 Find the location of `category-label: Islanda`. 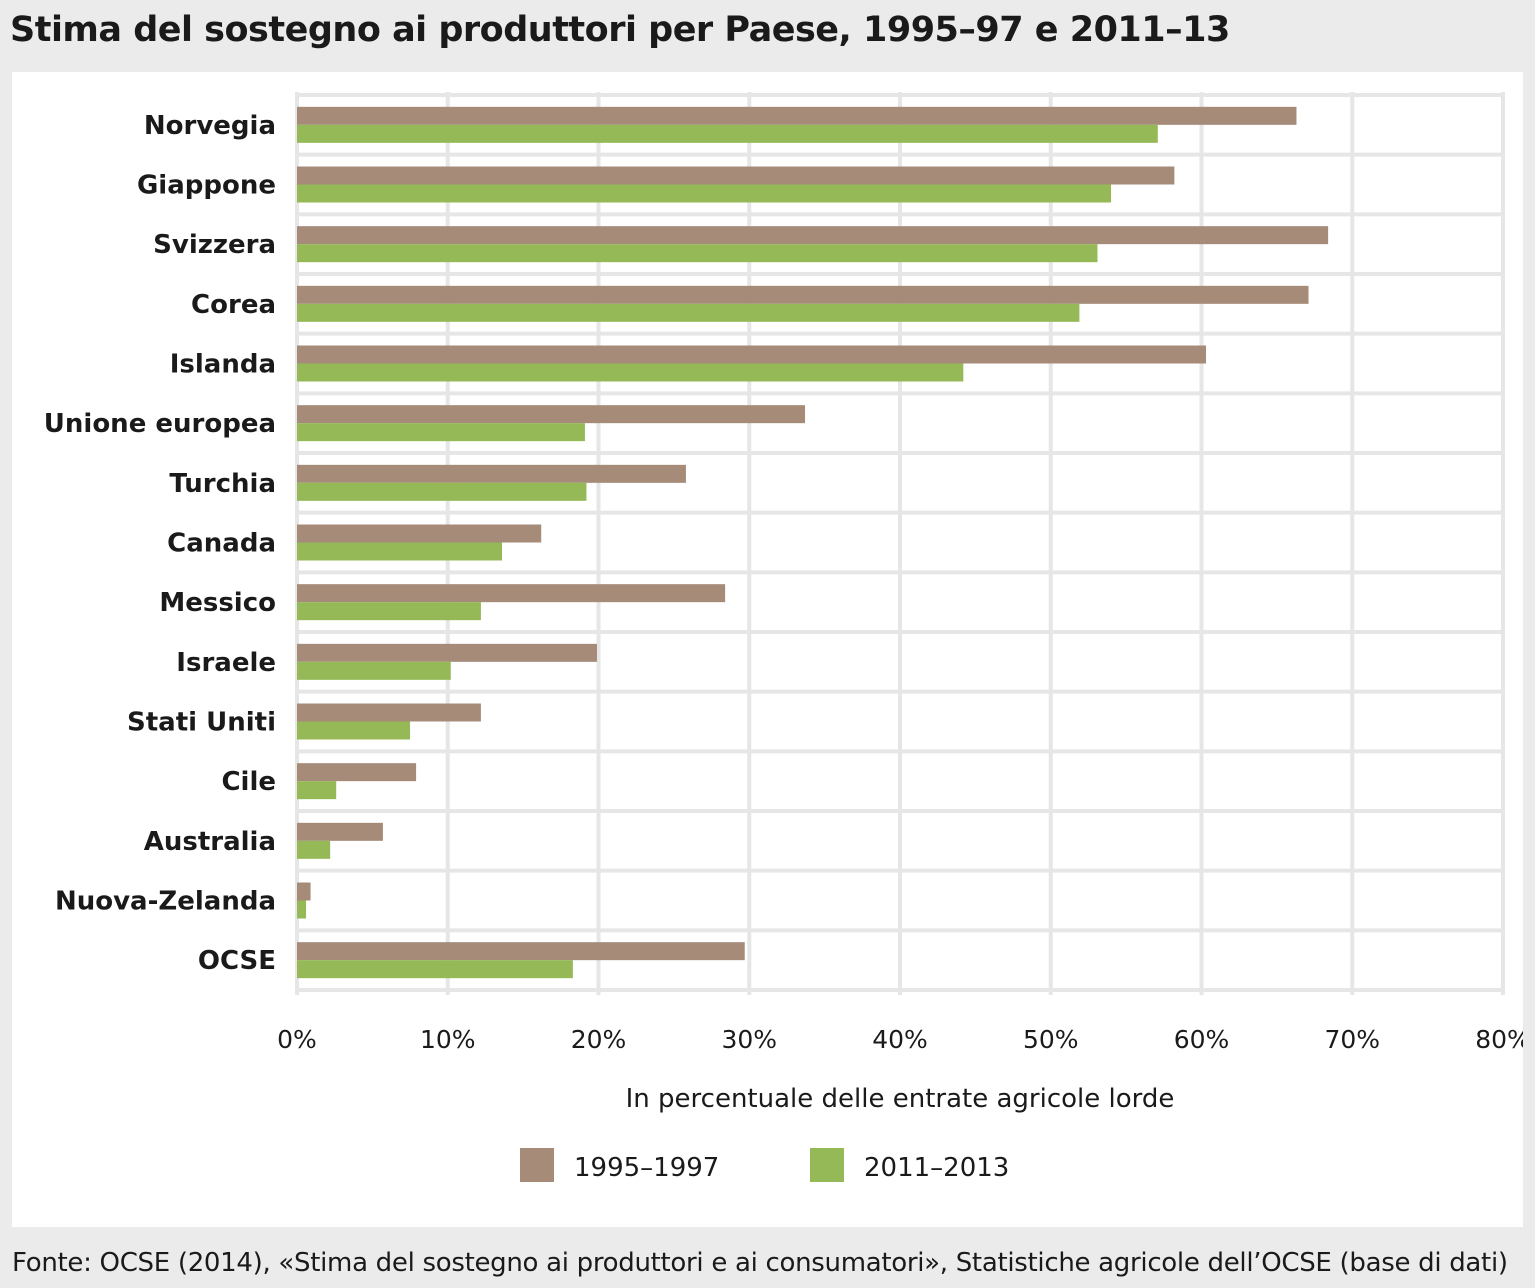

category-label: Islanda is located at coordinates (223, 365).